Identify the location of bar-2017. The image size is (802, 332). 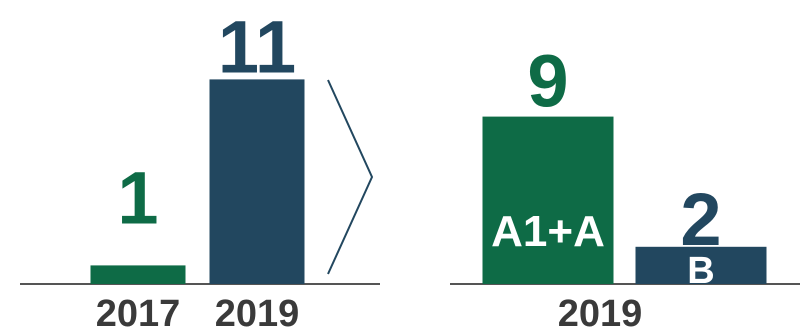
(138, 274).